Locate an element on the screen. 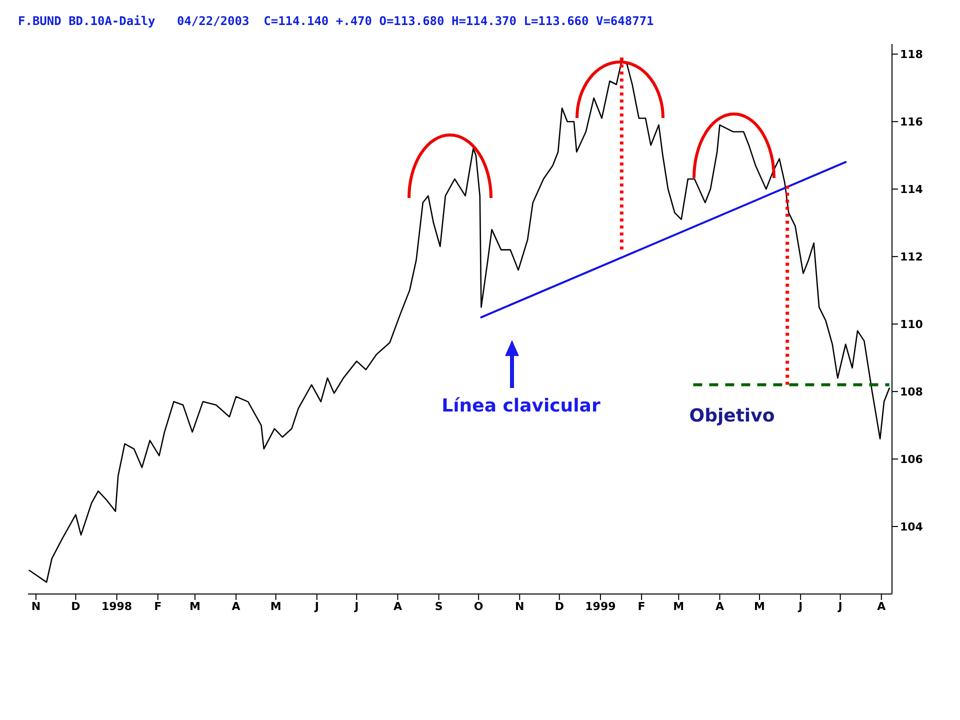 The width and height of the screenshot is (960, 720). annotation: Línea clavicular is located at coordinates (521, 406).